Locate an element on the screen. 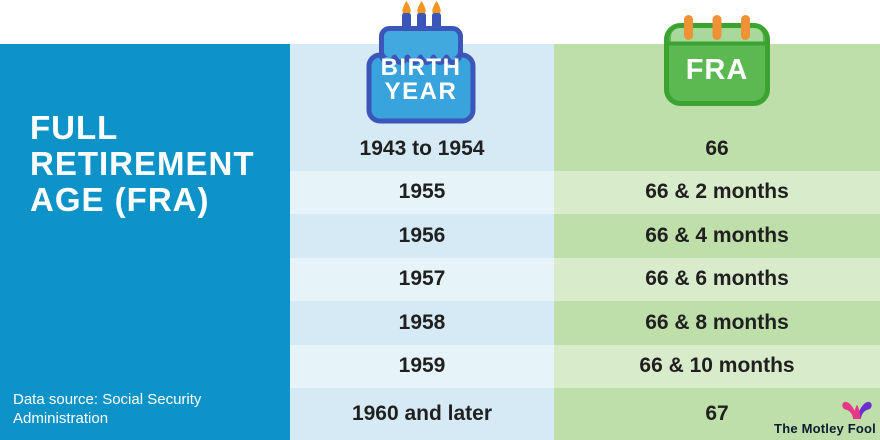 Image resolution: width=880 pixels, height=440 pixels. fra-cell: 66 & 6 months is located at coordinates (717, 279).